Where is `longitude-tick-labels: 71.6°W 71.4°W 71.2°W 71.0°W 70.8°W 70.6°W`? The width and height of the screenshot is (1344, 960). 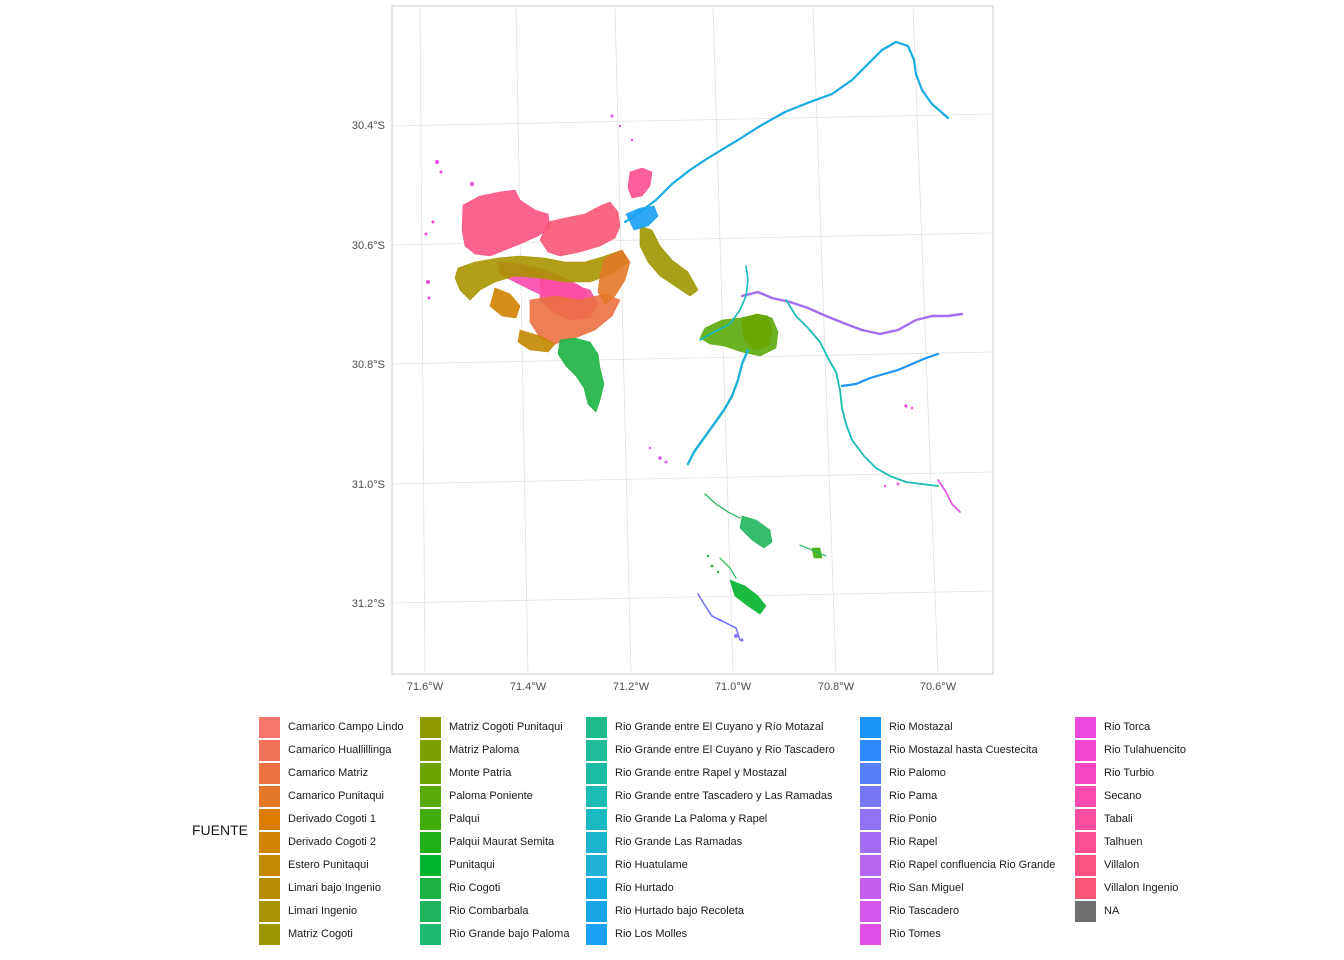
longitude-tick-labels: 71.6°W 71.4°W 71.2°W 71.0°W 70.8°W 70.6°W is located at coordinates (682, 687).